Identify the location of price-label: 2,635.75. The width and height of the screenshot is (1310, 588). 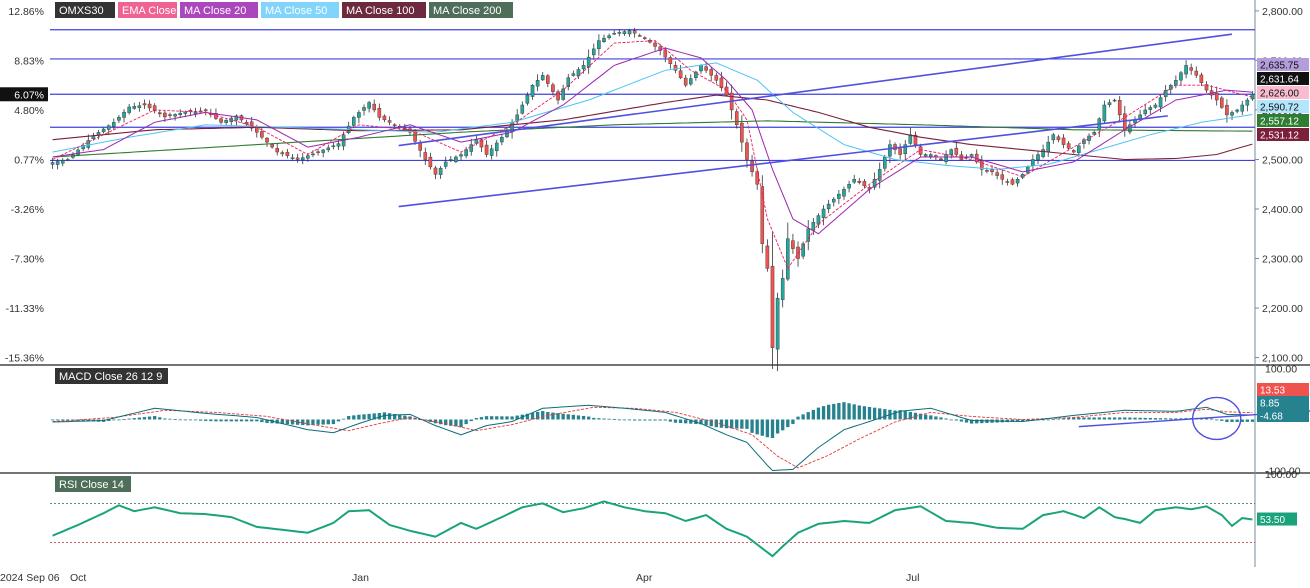
(1279, 66).